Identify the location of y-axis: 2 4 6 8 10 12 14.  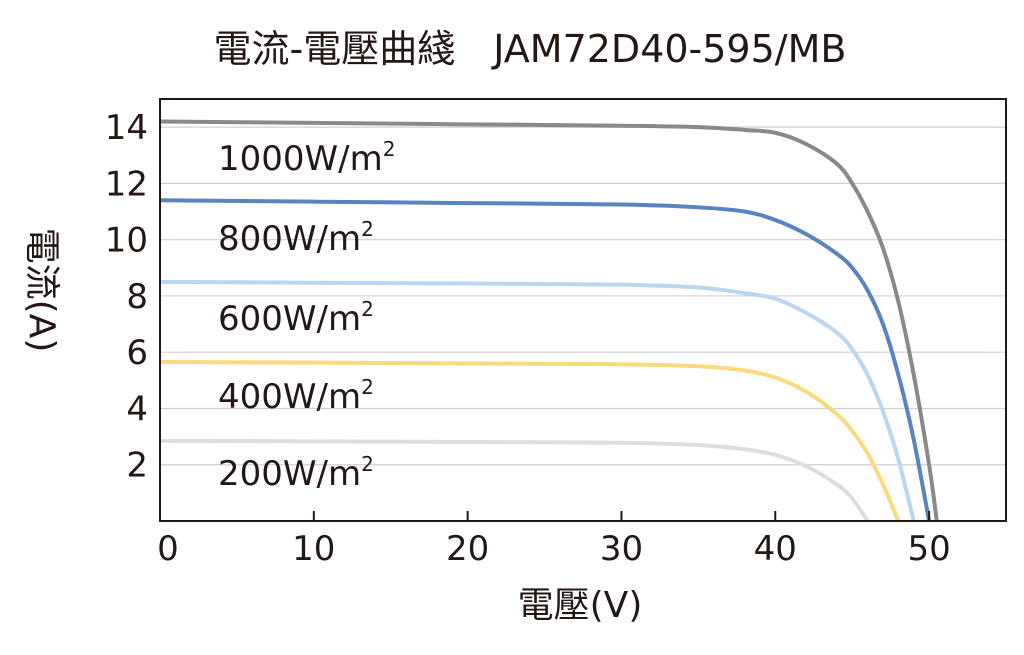
(126, 297).